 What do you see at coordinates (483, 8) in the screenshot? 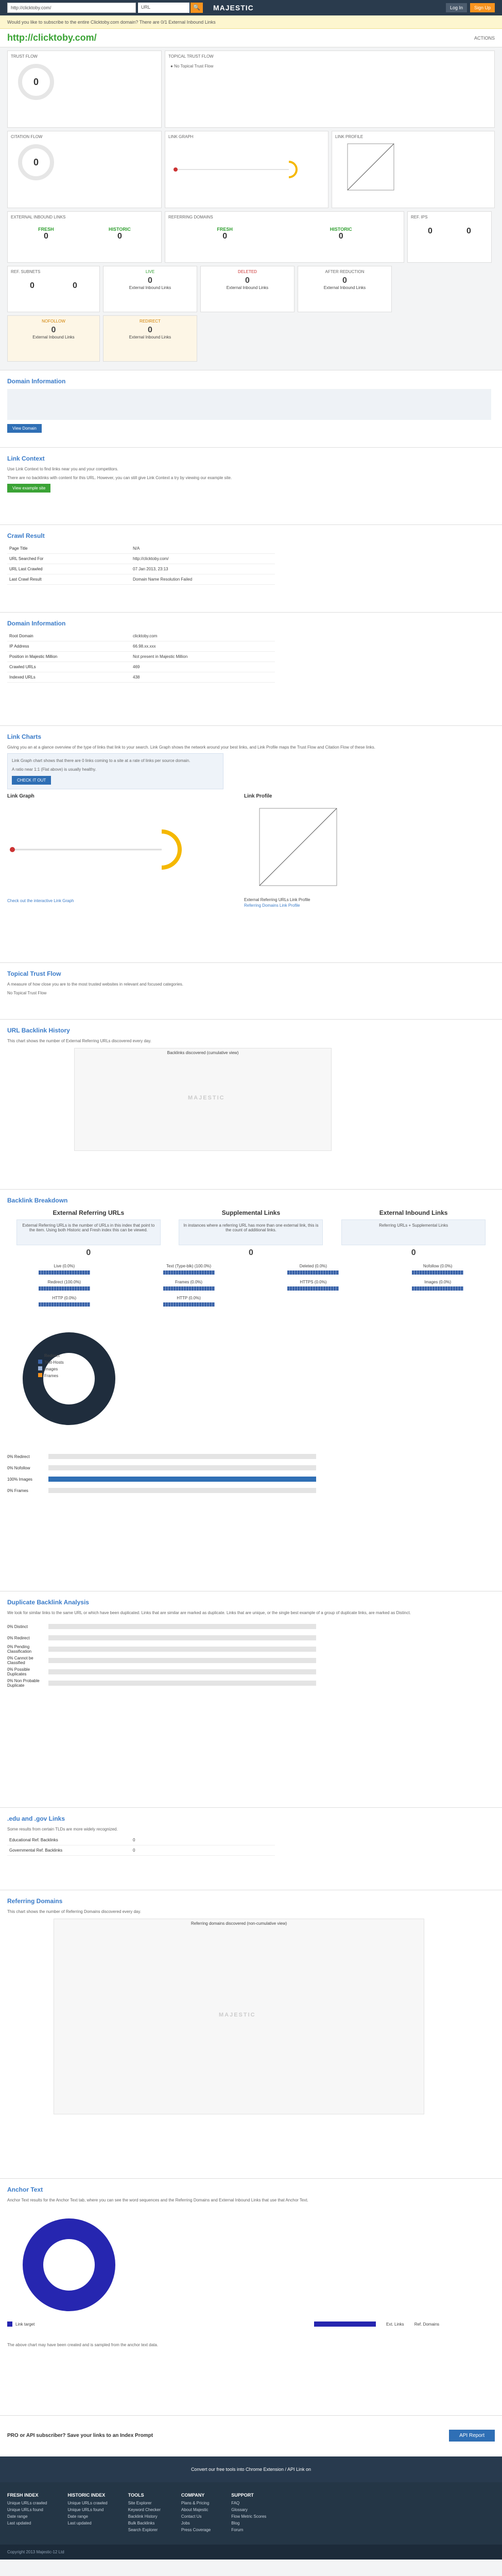
I see `signup-button: Sign Up` at bounding box center [483, 8].